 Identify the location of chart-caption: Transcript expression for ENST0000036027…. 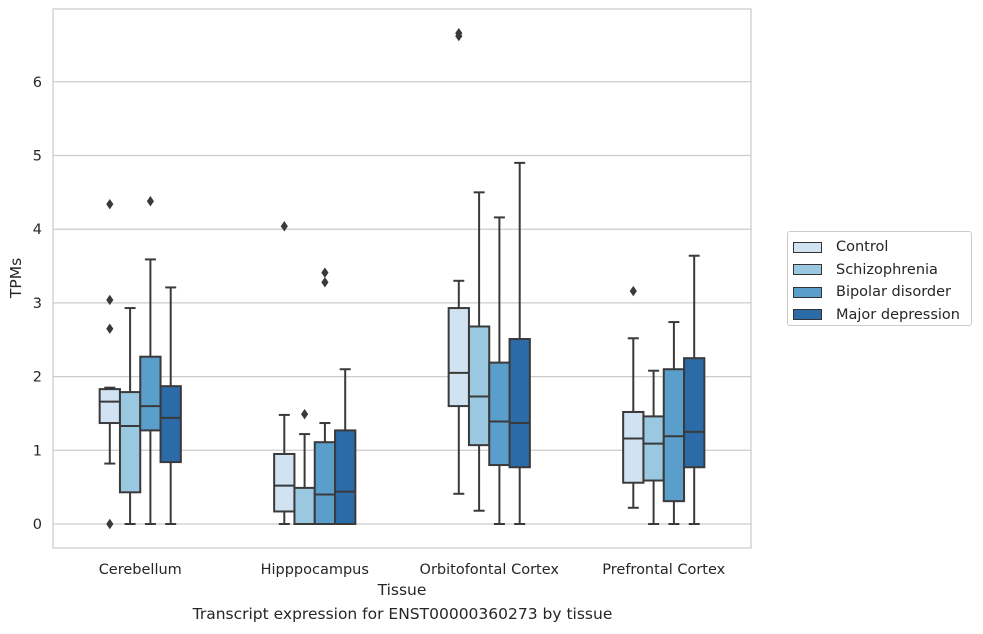
(402, 614).